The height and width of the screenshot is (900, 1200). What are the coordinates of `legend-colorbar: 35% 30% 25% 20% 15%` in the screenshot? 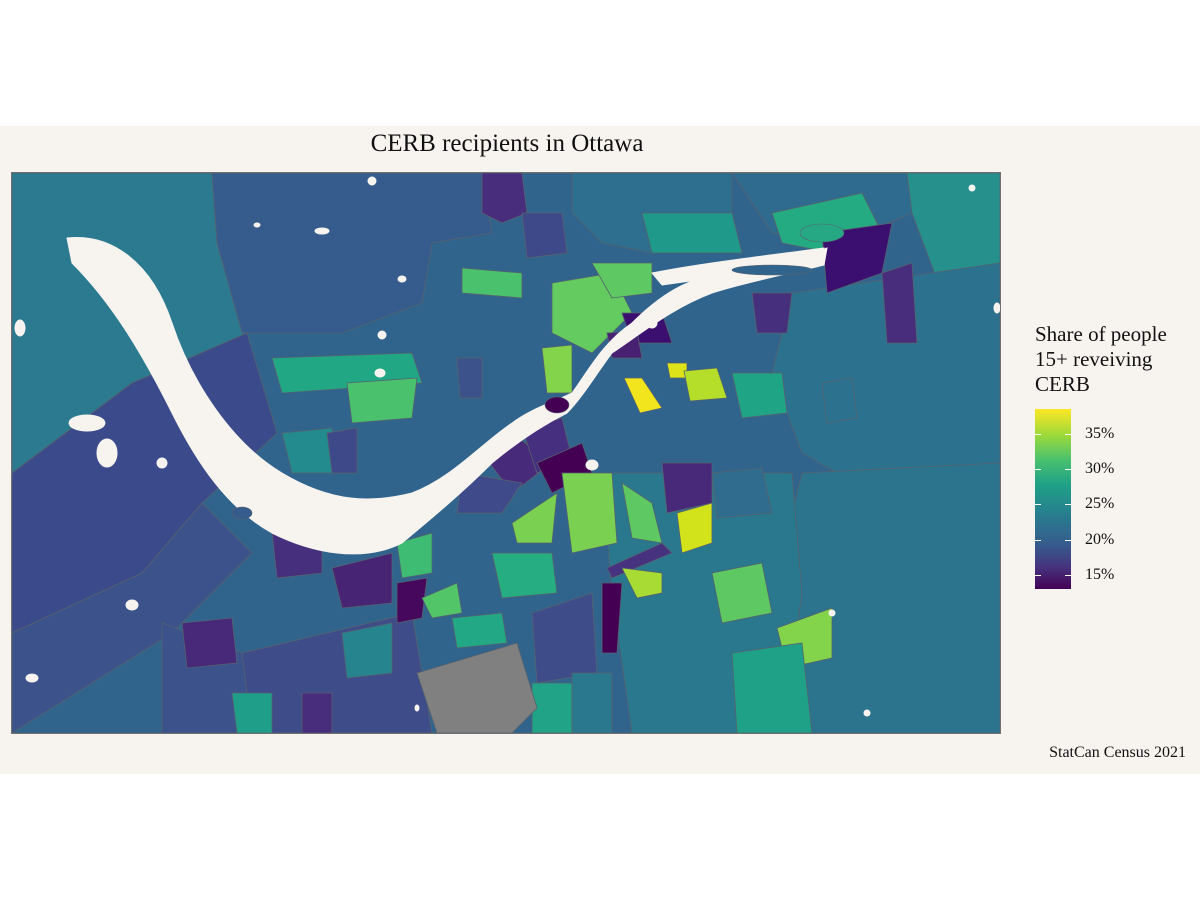 It's located at (1115, 499).